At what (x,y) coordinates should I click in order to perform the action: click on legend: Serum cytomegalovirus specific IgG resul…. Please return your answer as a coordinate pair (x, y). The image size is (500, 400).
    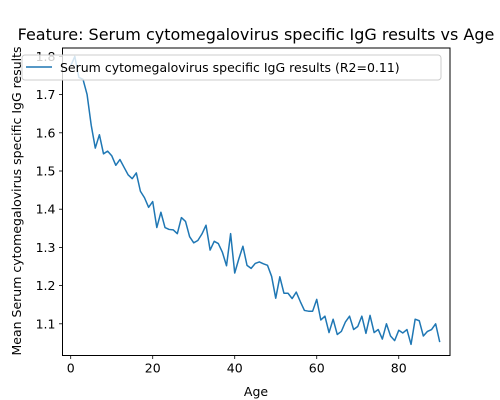
    Looking at the image, I should click on (231, 67).